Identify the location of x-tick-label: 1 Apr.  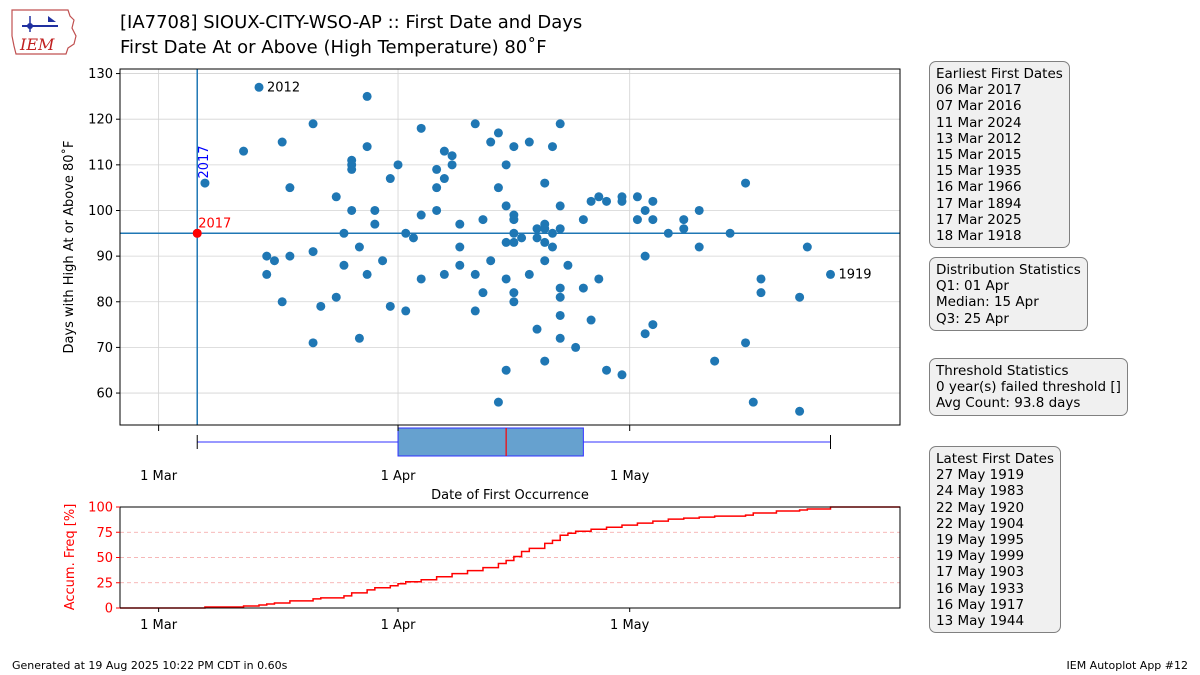
(399, 476).